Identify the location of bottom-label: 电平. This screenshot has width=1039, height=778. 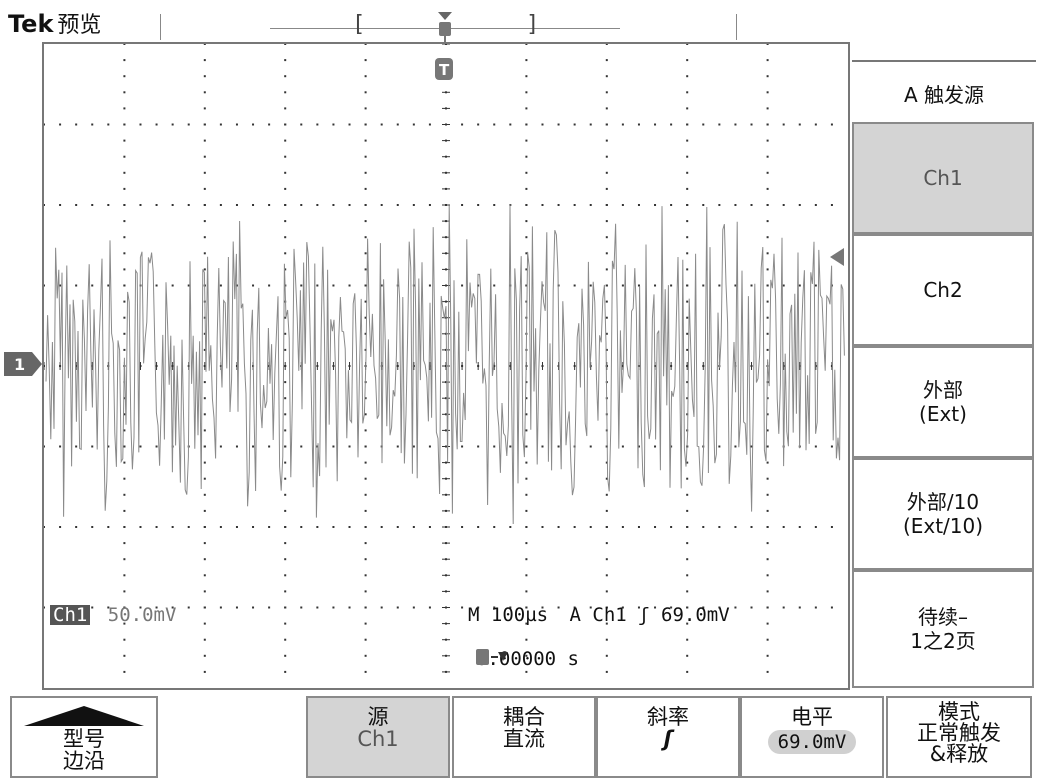
(812, 717).